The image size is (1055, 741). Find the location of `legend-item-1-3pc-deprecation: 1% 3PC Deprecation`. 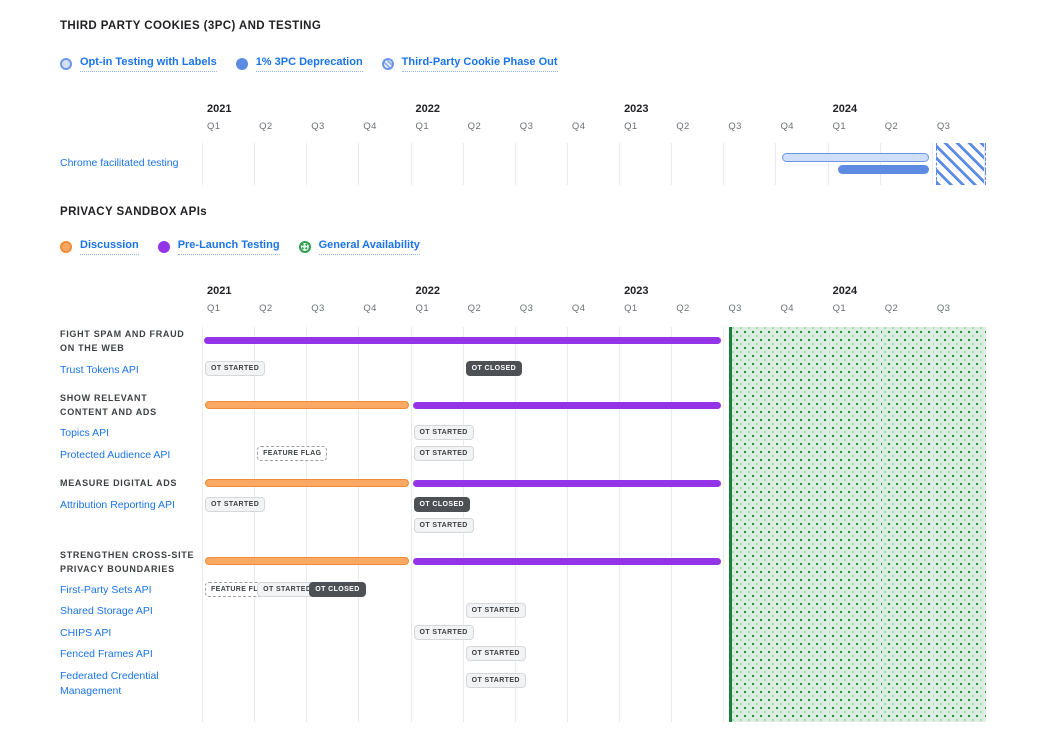

legend-item-1-3pc-deprecation: 1% 3PC Deprecation is located at coordinates (299, 64).